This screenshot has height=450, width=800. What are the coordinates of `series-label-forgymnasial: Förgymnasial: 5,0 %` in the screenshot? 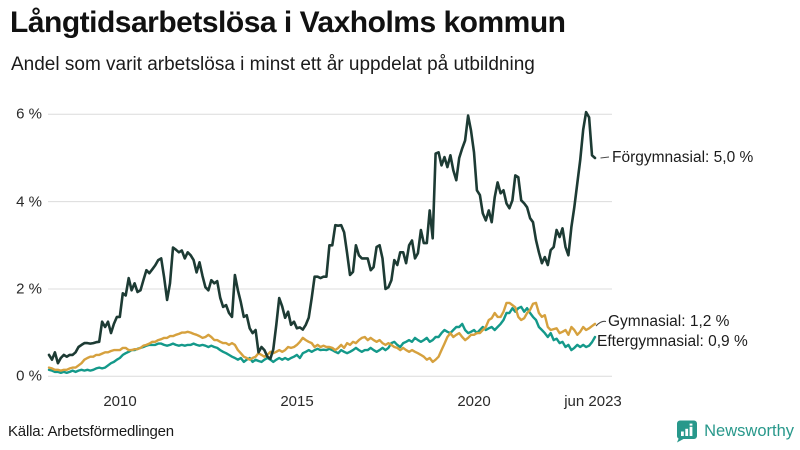 It's located at (683, 157).